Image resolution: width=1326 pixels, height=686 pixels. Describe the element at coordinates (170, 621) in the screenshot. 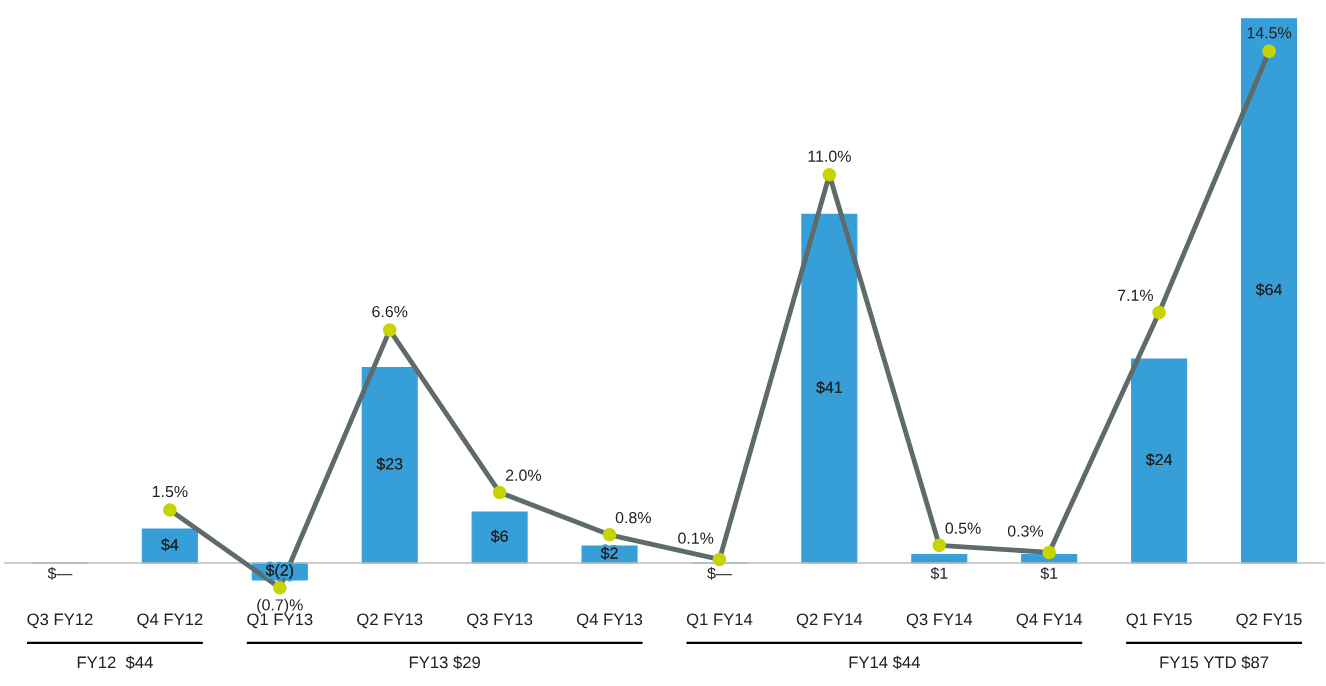

I see `x-tick-label: Q4 FY12` at that location.